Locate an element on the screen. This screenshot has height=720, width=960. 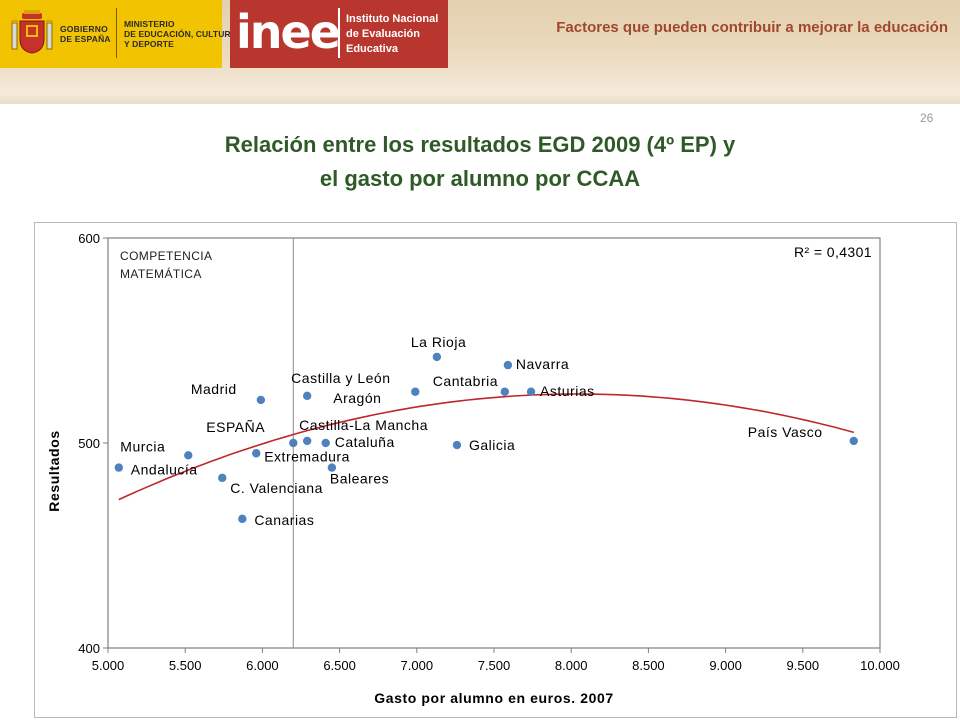
x-tick-label: 8.000 is located at coordinates (571, 665).